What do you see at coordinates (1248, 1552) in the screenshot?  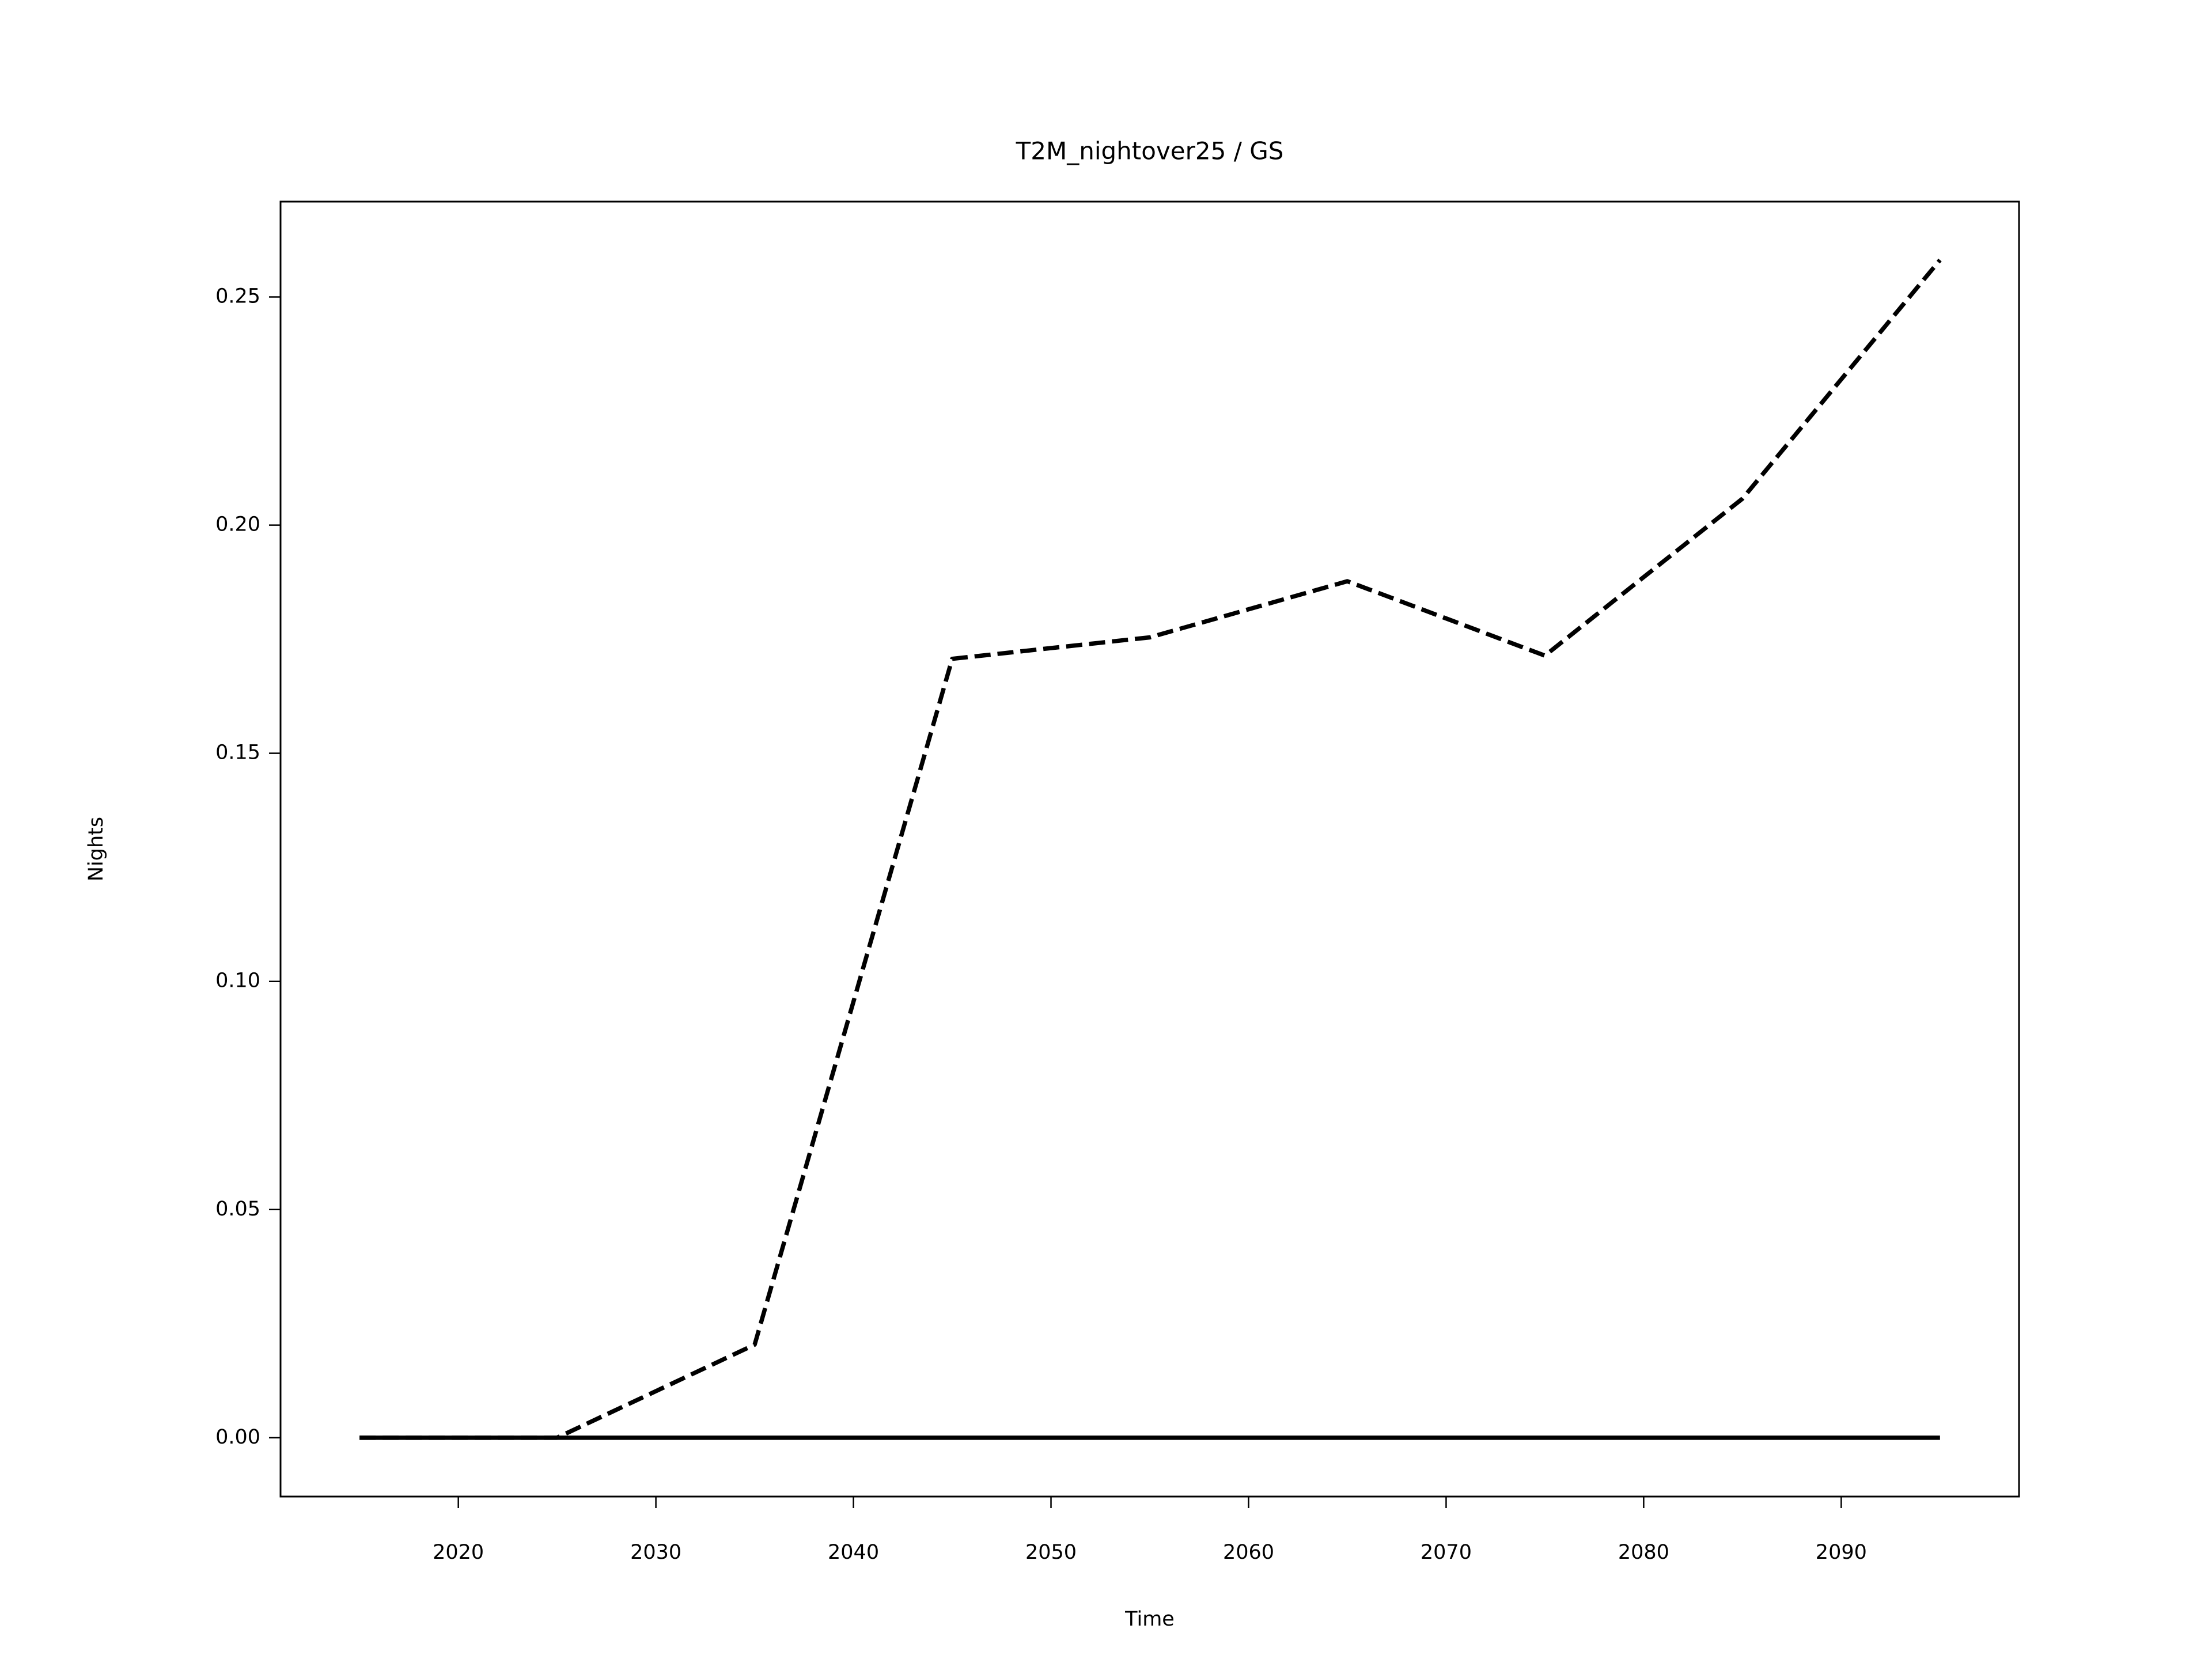 I see `x-tick-label: 2060` at bounding box center [1248, 1552].